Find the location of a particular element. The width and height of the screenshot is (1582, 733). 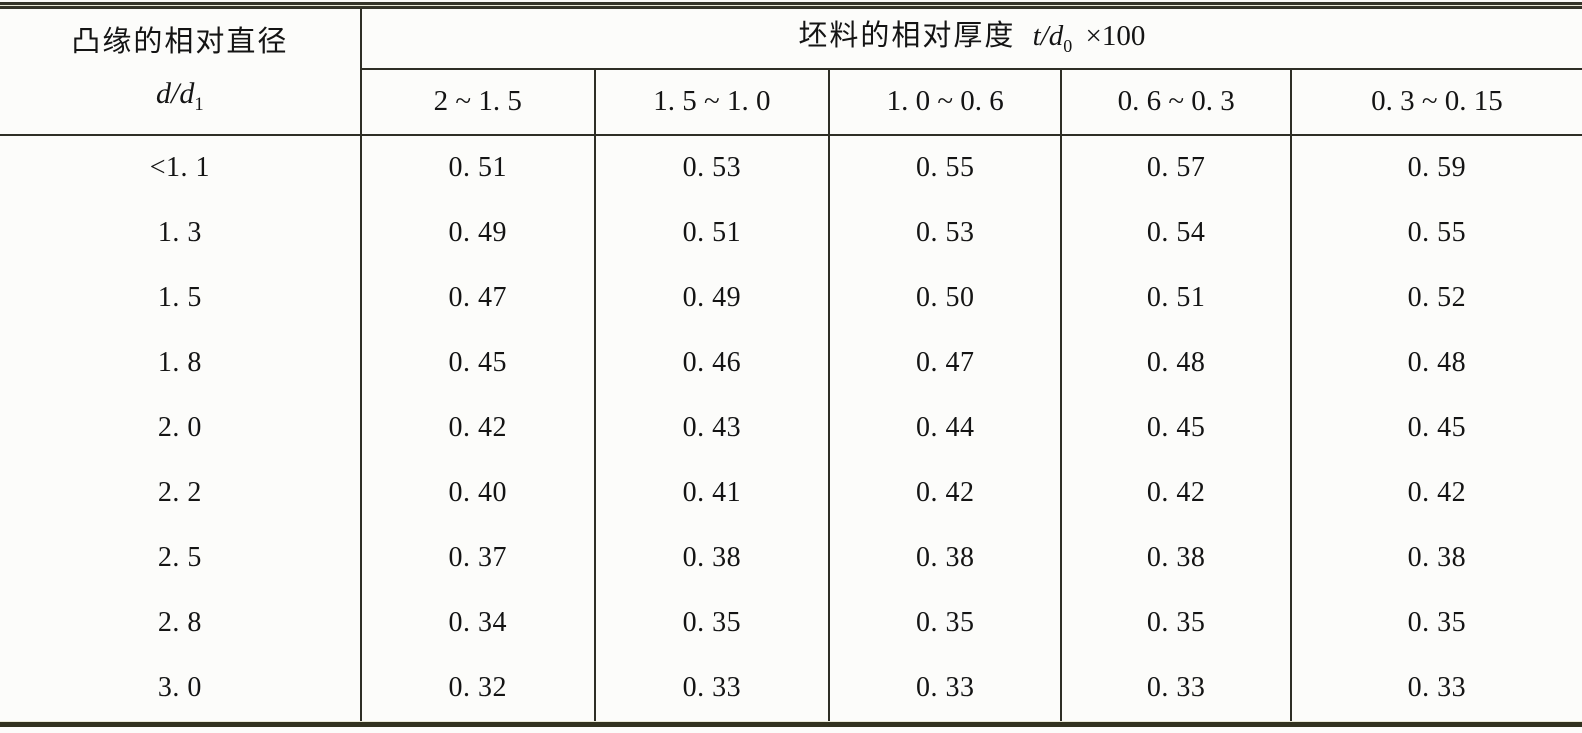

table-cell: 0. 50 is located at coordinates (944, 298).